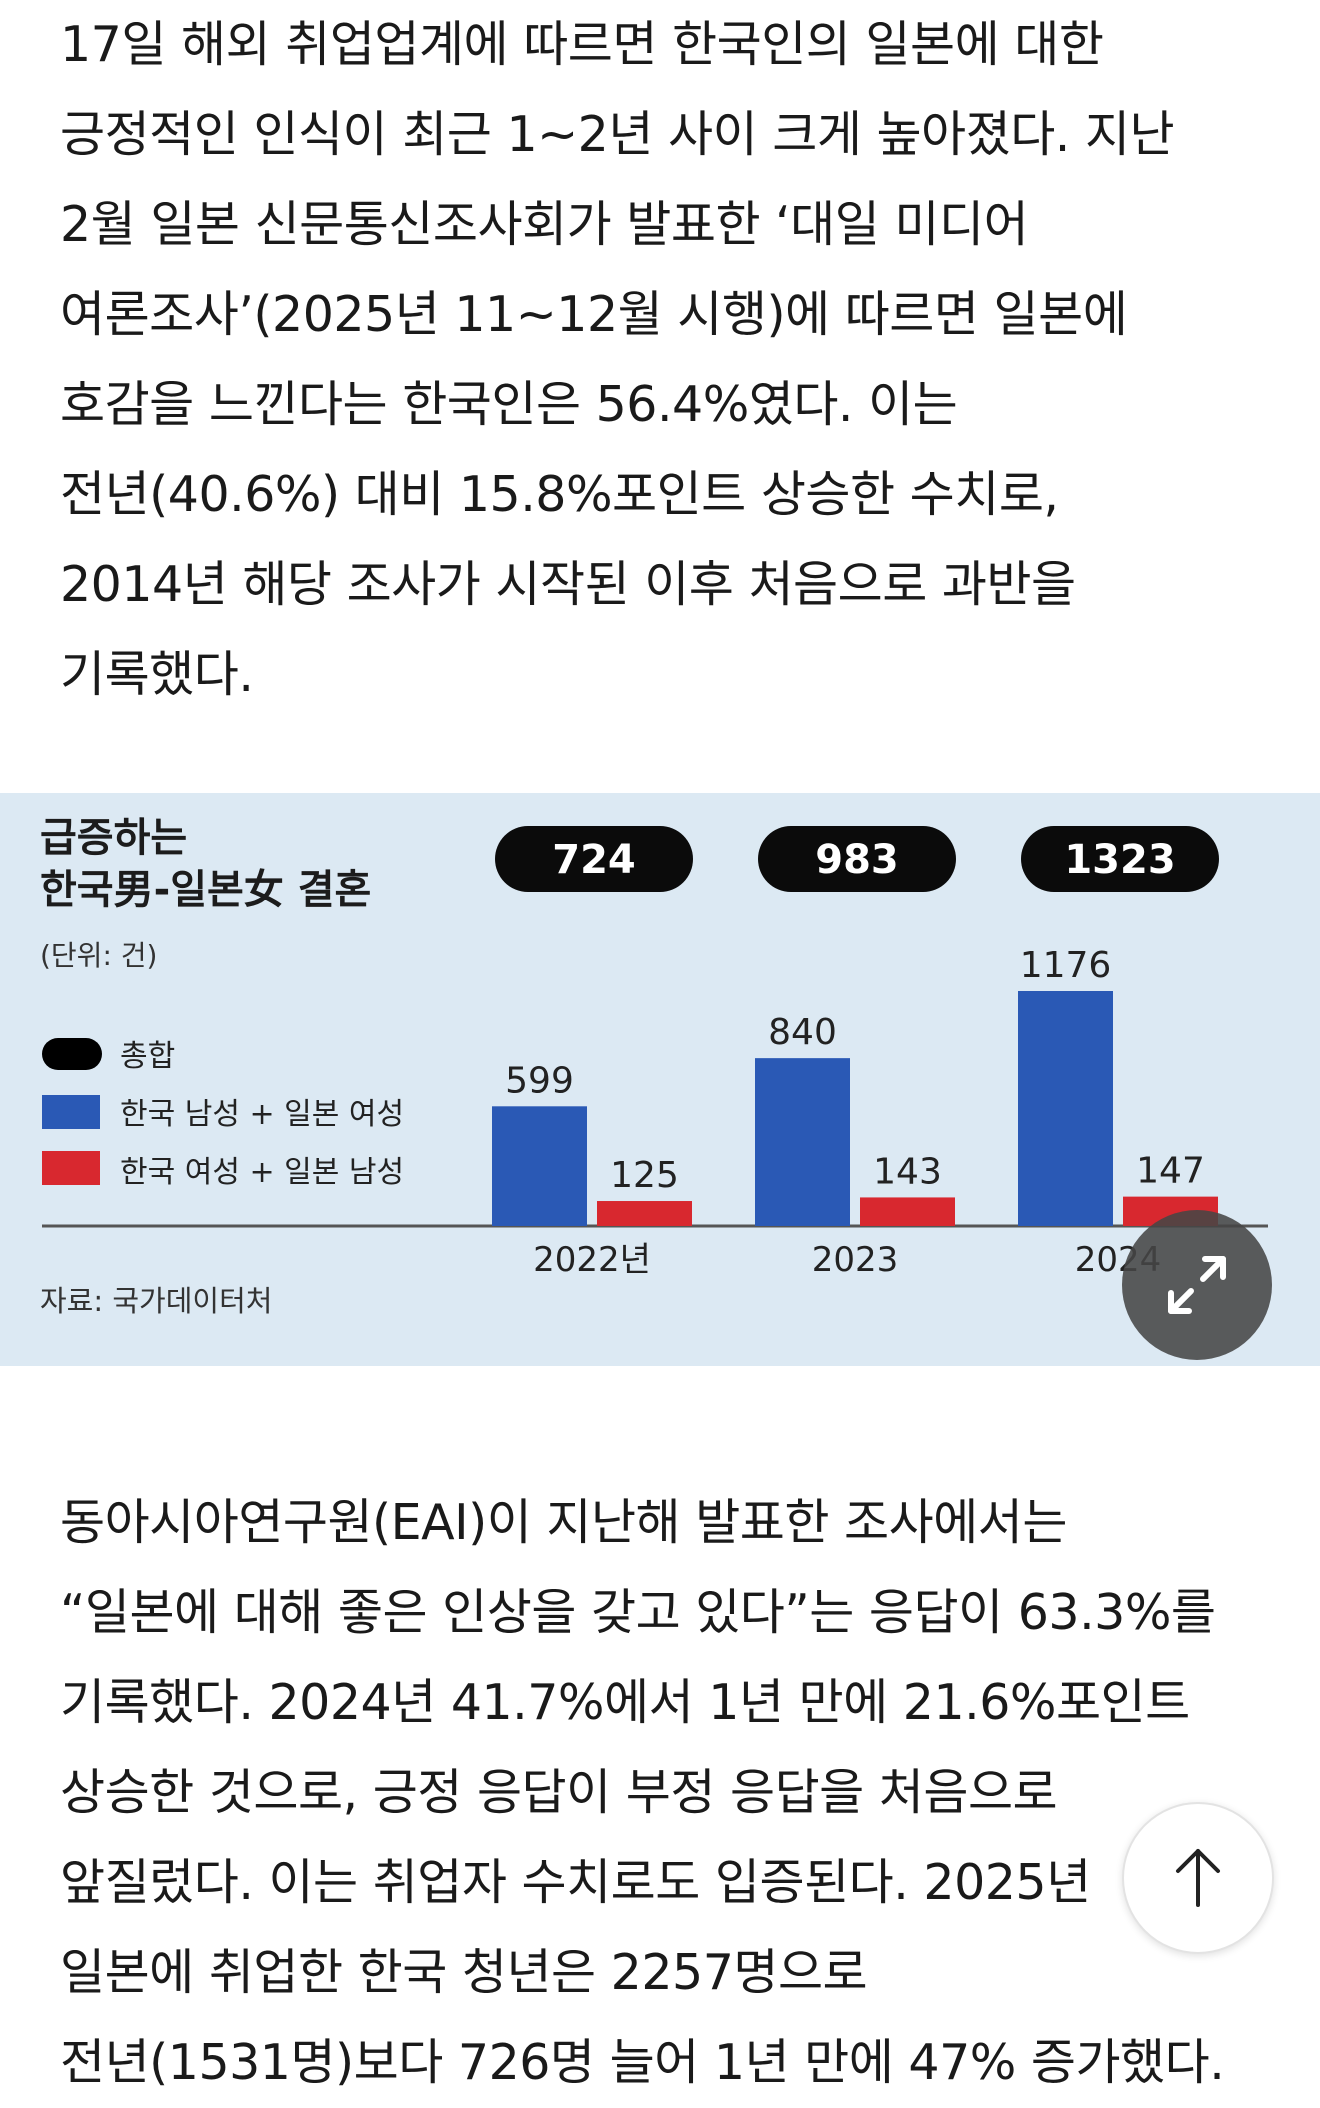  I want to click on x-tick-label-2: 2023, so click(855, 1260).